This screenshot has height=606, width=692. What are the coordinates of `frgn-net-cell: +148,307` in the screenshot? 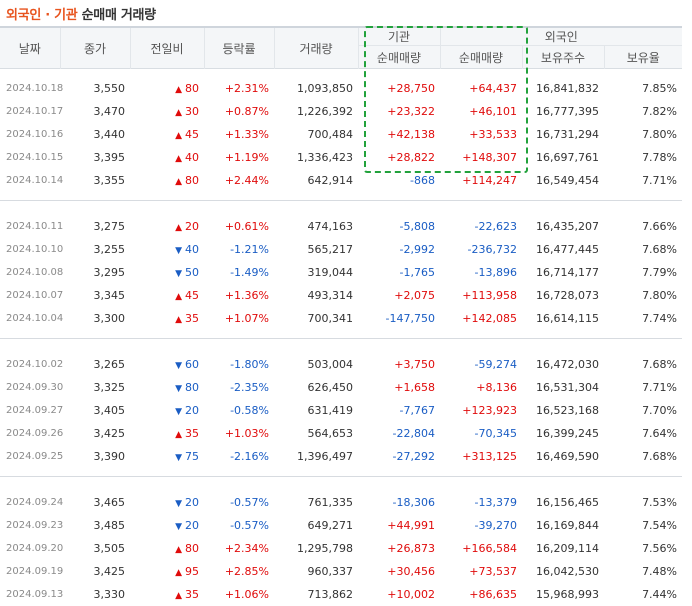 It's located at (481, 157).